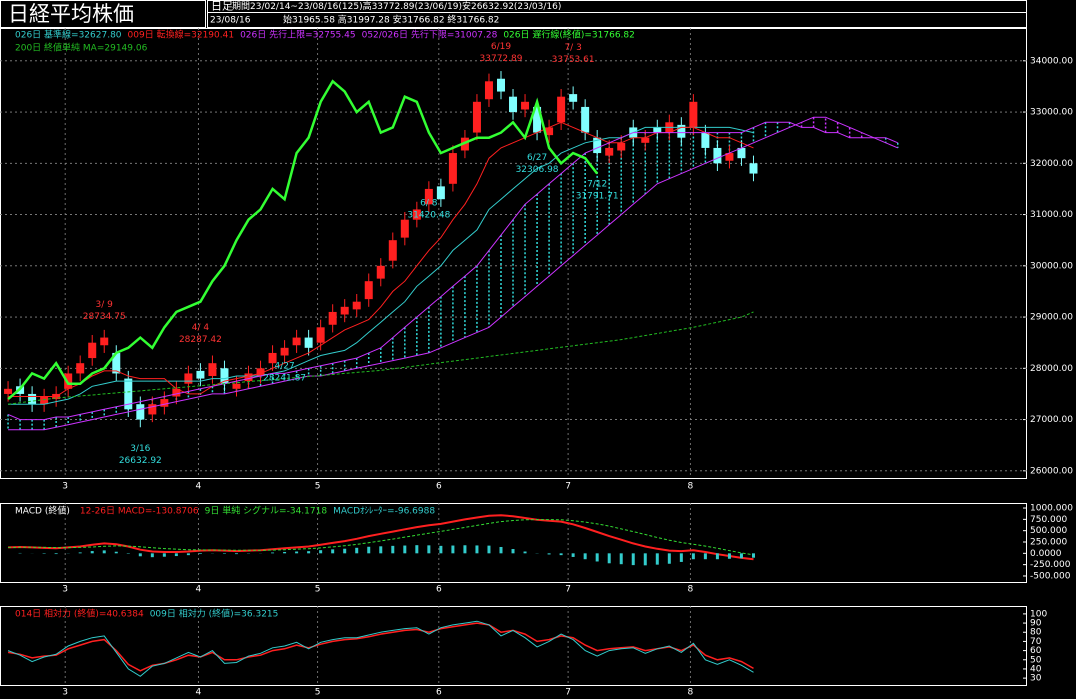 The height and width of the screenshot is (699, 1076). I want to click on legend-entry: 014日 相対力 (終値)=40.6384, so click(79, 614).